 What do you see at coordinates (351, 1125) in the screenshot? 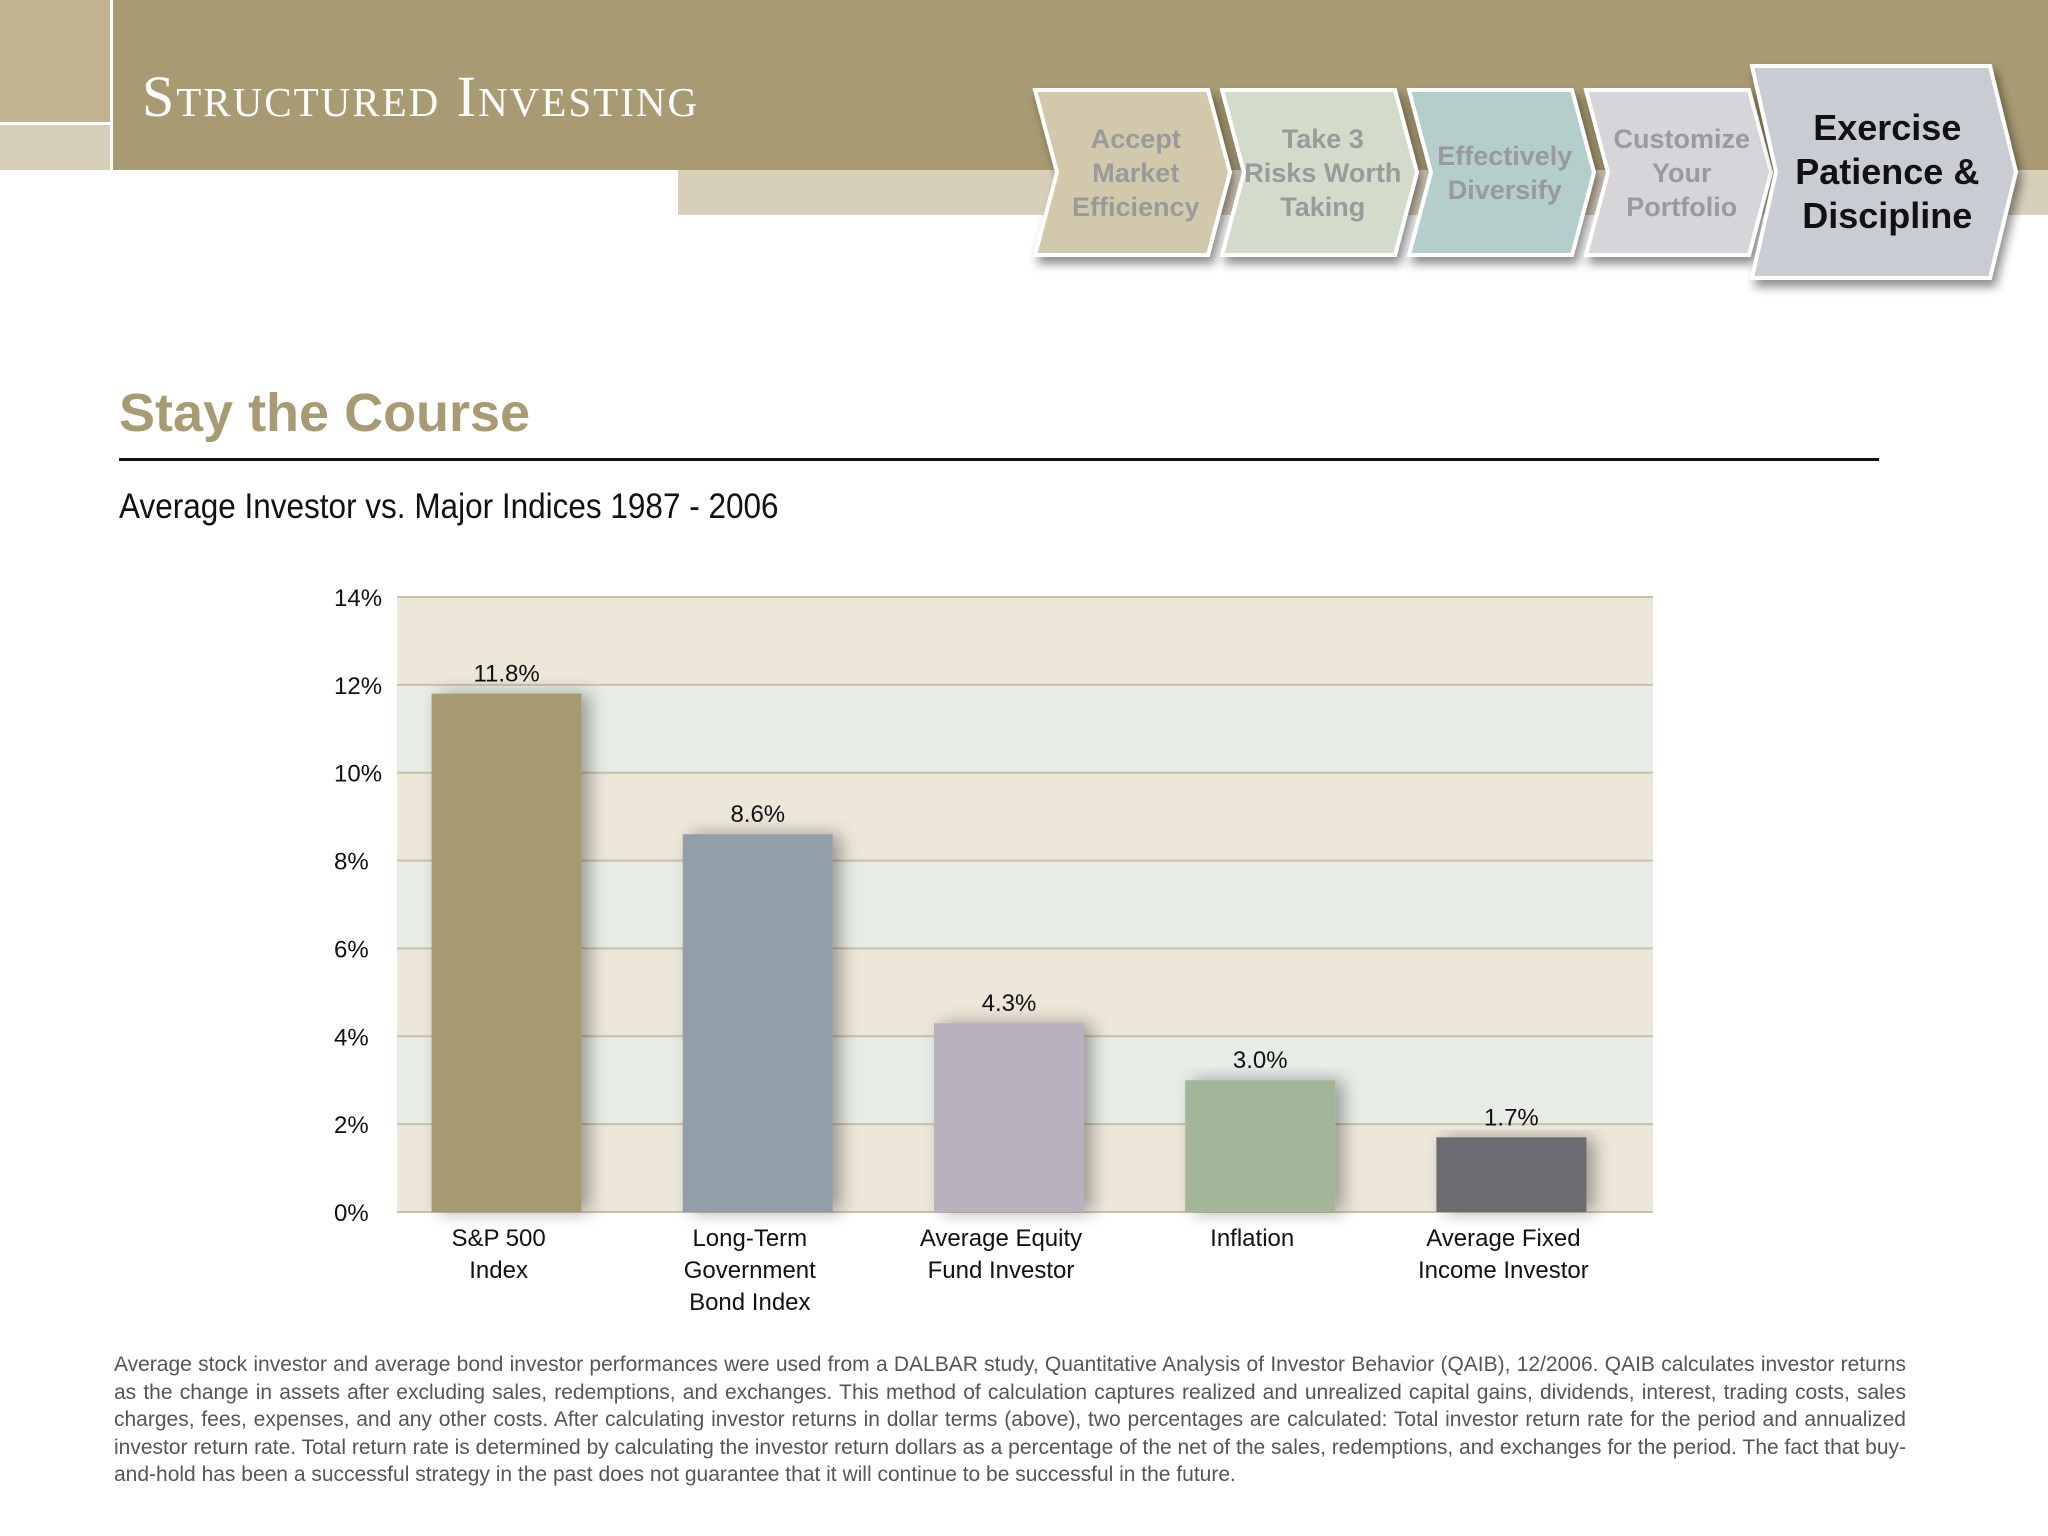
I see `y-tick-label: 2%` at bounding box center [351, 1125].